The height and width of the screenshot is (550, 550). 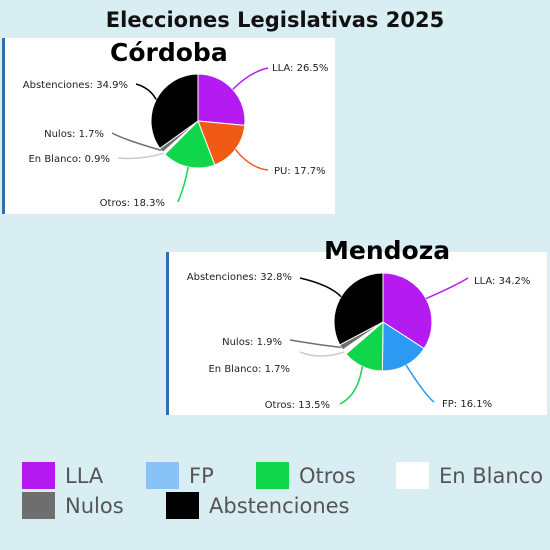 I want to click on legend-item-lla: LLA, so click(x=62, y=475).